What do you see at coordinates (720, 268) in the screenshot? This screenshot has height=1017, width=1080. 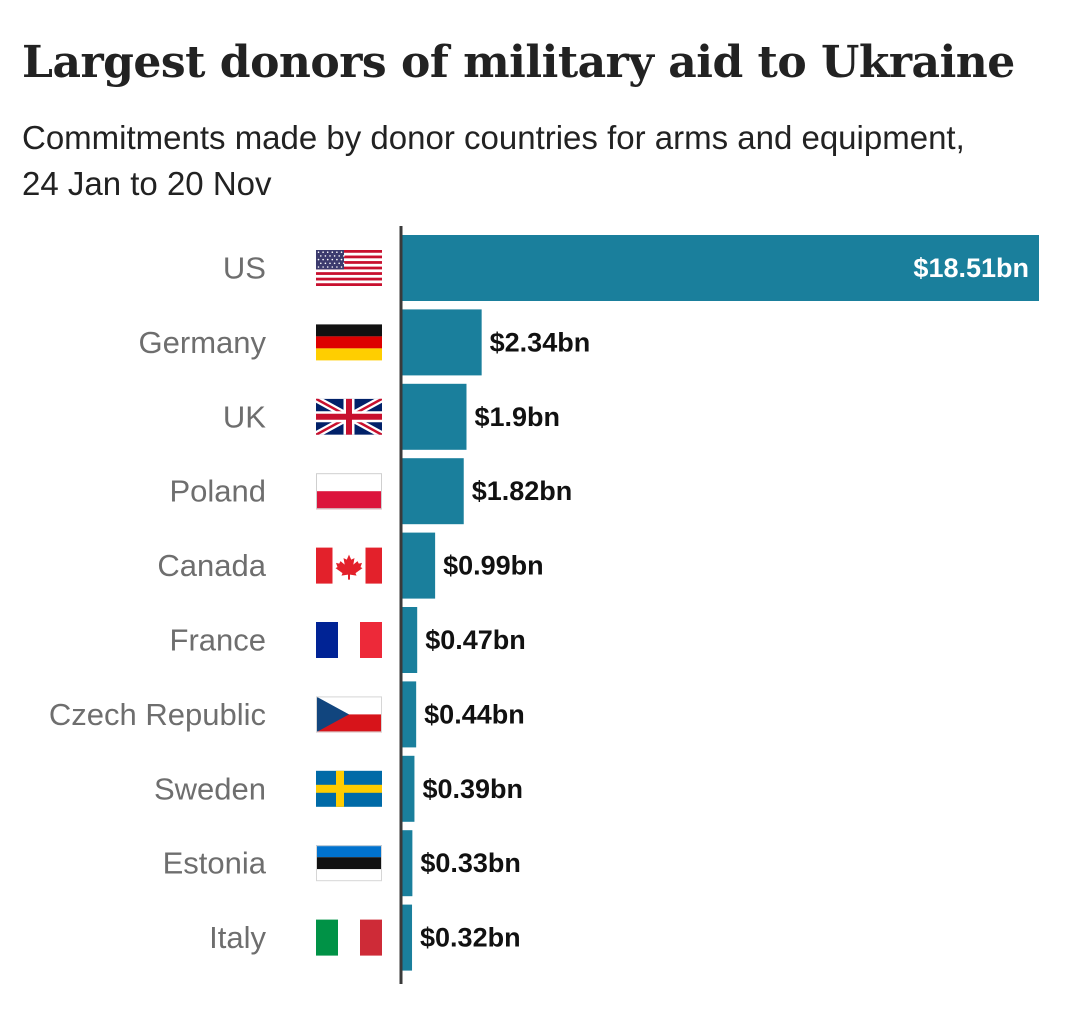 I see `bar-us` at bounding box center [720, 268].